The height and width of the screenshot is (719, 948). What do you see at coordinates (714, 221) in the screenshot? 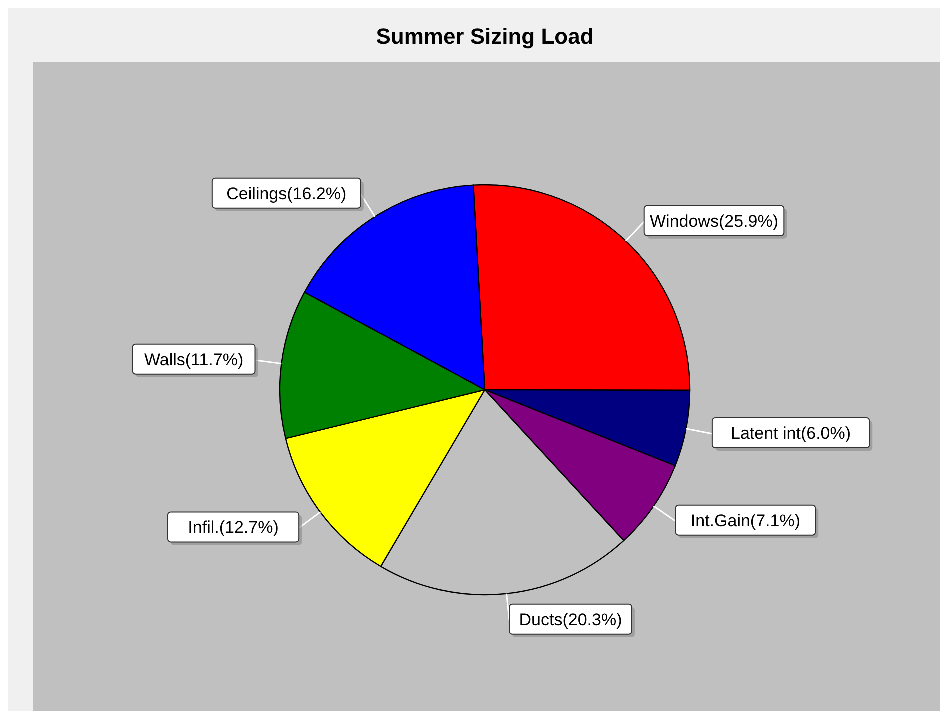
I see `slice-label: Windows(25.9%)` at bounding box center [714, 221].